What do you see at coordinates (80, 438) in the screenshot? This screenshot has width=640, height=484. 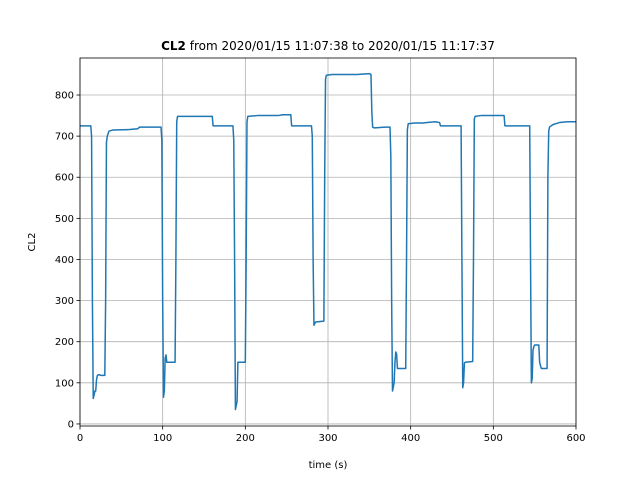 I see `x-tick-label: 0` at bounding box center [80, 438].